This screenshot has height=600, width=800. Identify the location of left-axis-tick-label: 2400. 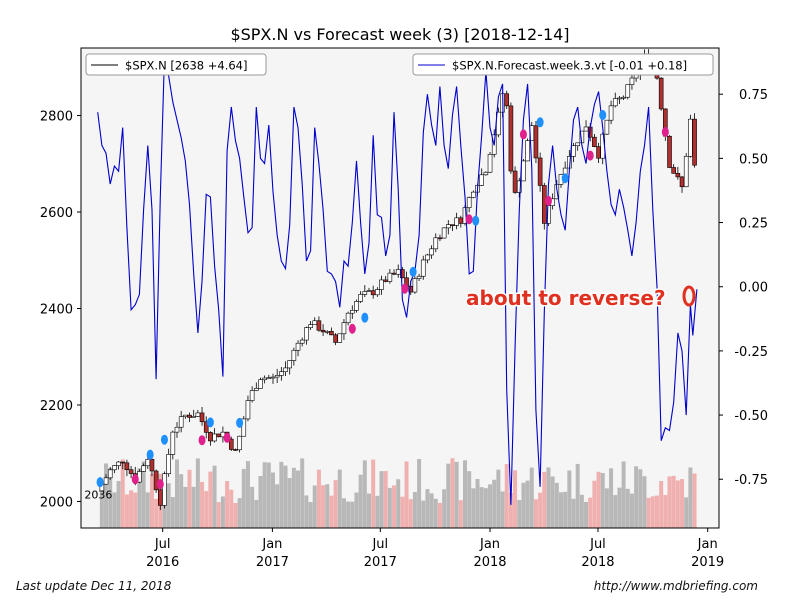
(56, 310).